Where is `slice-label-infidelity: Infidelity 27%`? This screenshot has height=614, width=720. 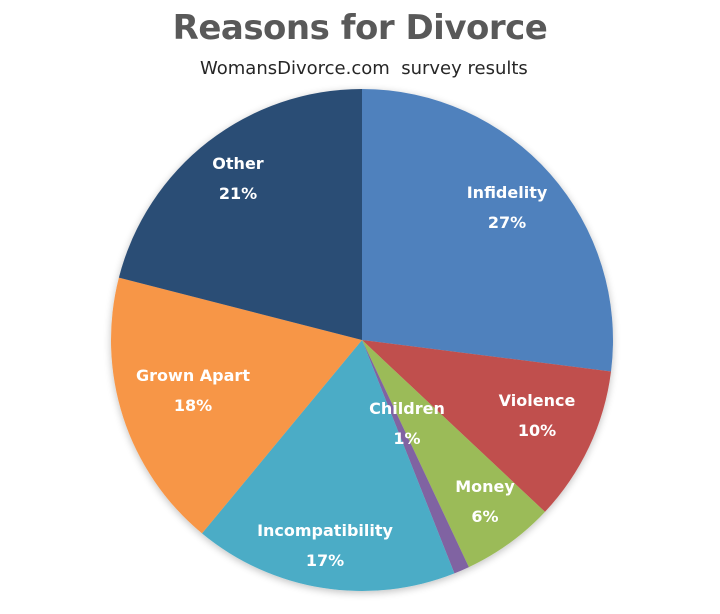
slice-label-infidelity: Infidelity 27% is located at coordinates (507, 207).